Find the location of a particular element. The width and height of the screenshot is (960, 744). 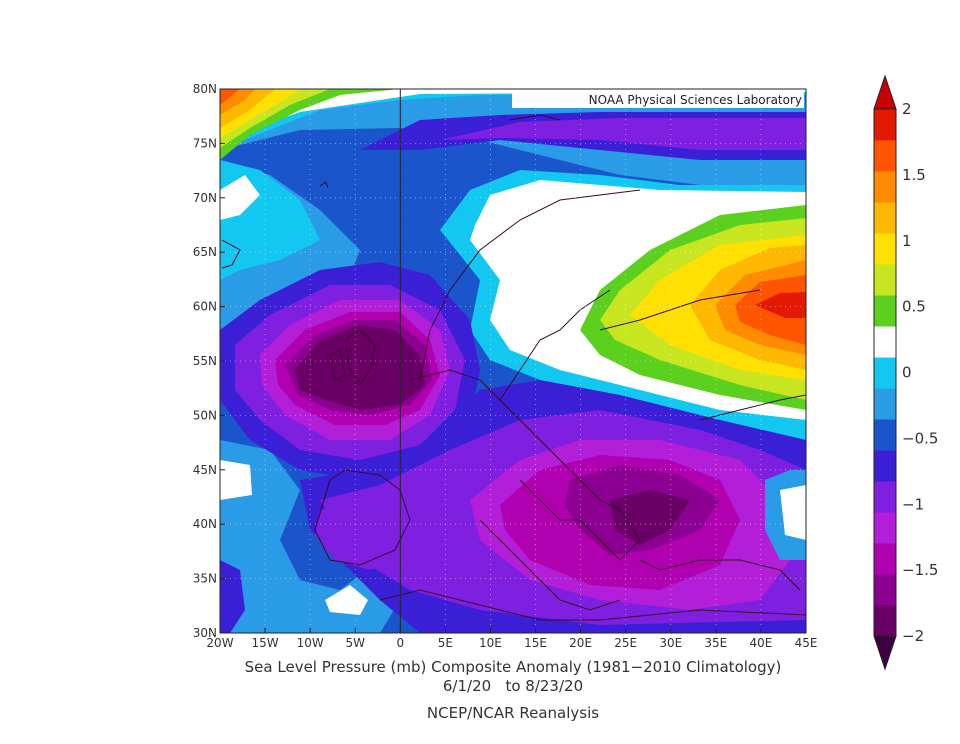

colorbar-label: 0 is located at coordinates (907, 373).